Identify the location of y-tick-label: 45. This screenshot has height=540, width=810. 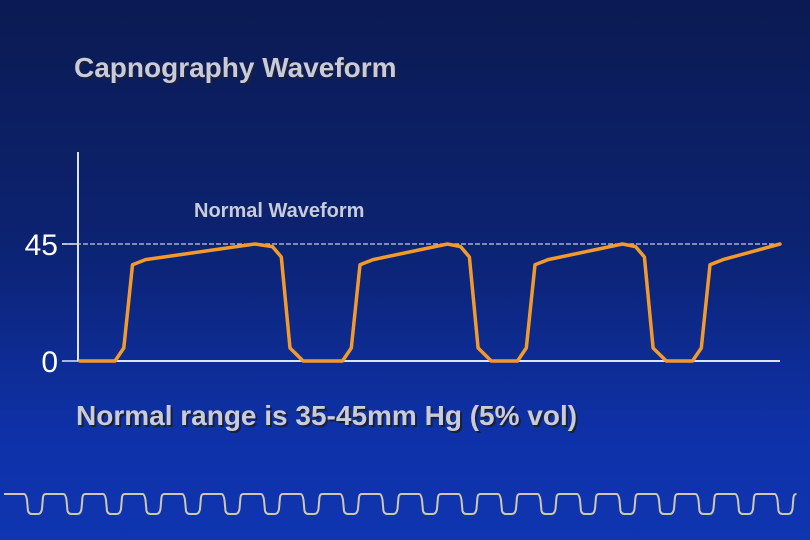
(41, 245).